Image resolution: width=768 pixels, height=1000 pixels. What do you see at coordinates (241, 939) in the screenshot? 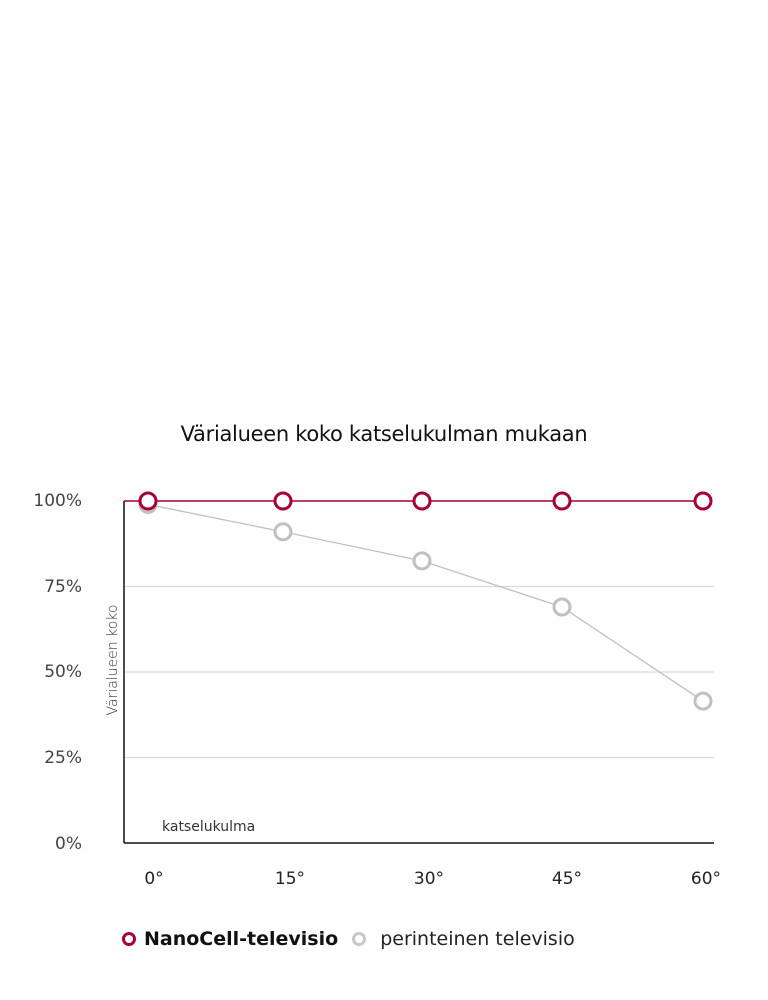
I see `legend-nanocell-label: NanoCell-televisio` at bounding box center [241, 939].